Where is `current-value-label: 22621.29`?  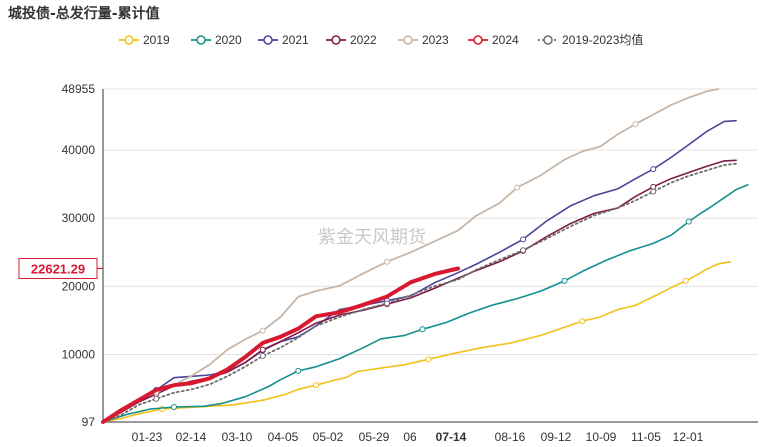 current-value-label: 22621.29 is located at coordinates (60, 268).